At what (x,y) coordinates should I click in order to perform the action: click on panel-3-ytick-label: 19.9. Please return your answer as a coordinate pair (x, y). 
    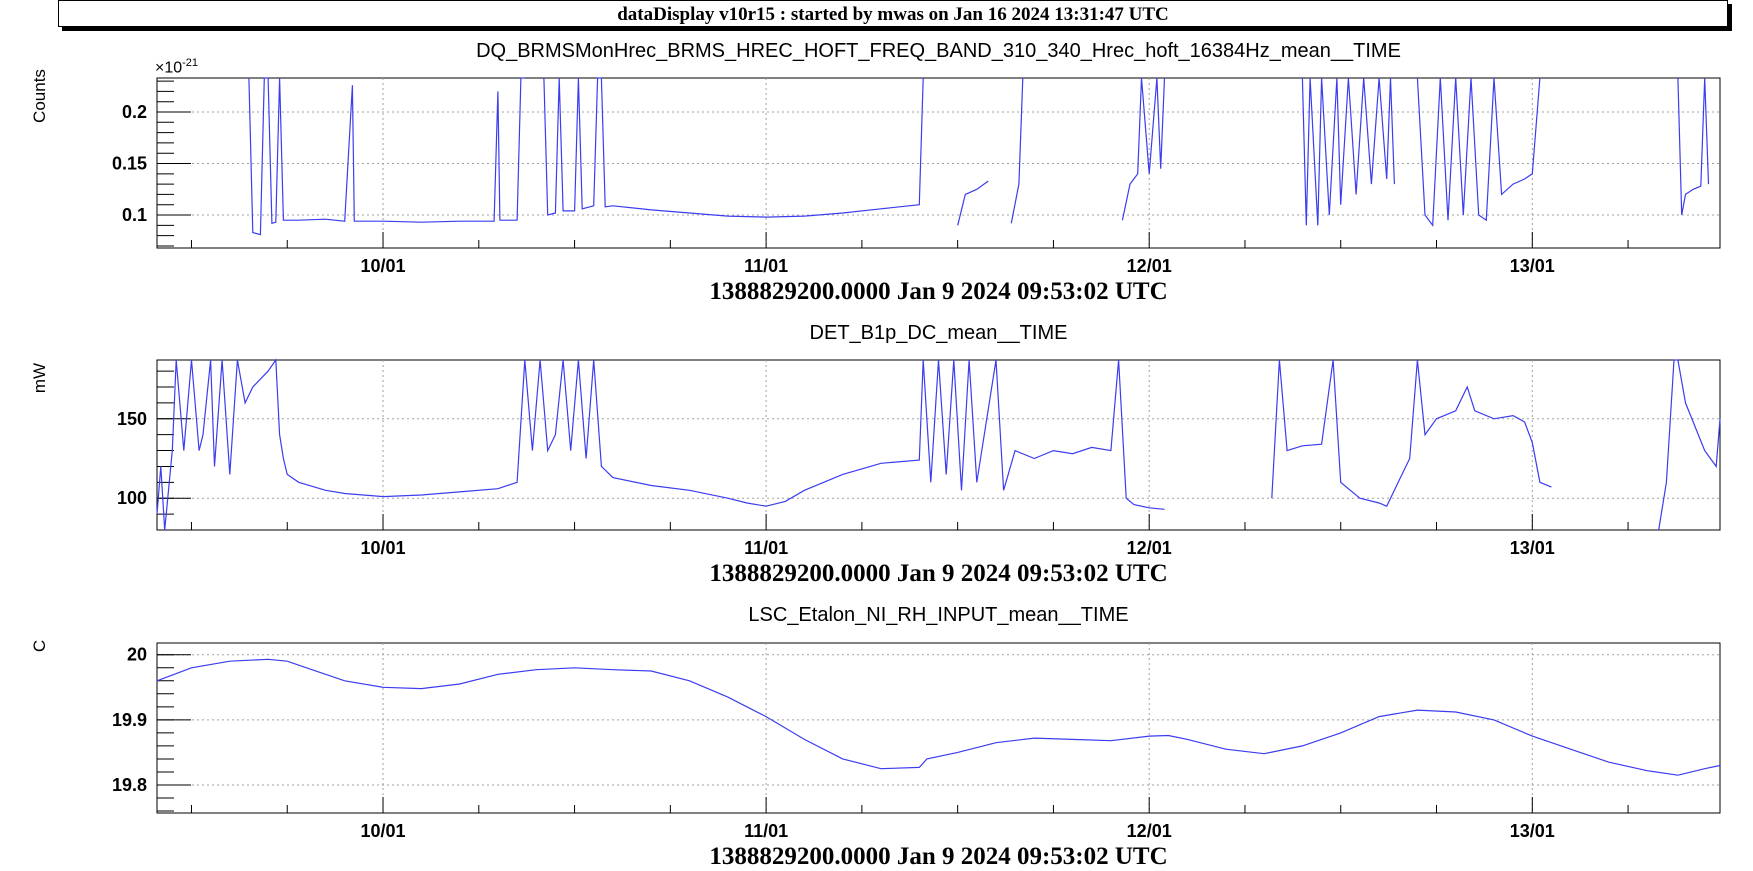
    Looking at the image, I should click on (129, 720).